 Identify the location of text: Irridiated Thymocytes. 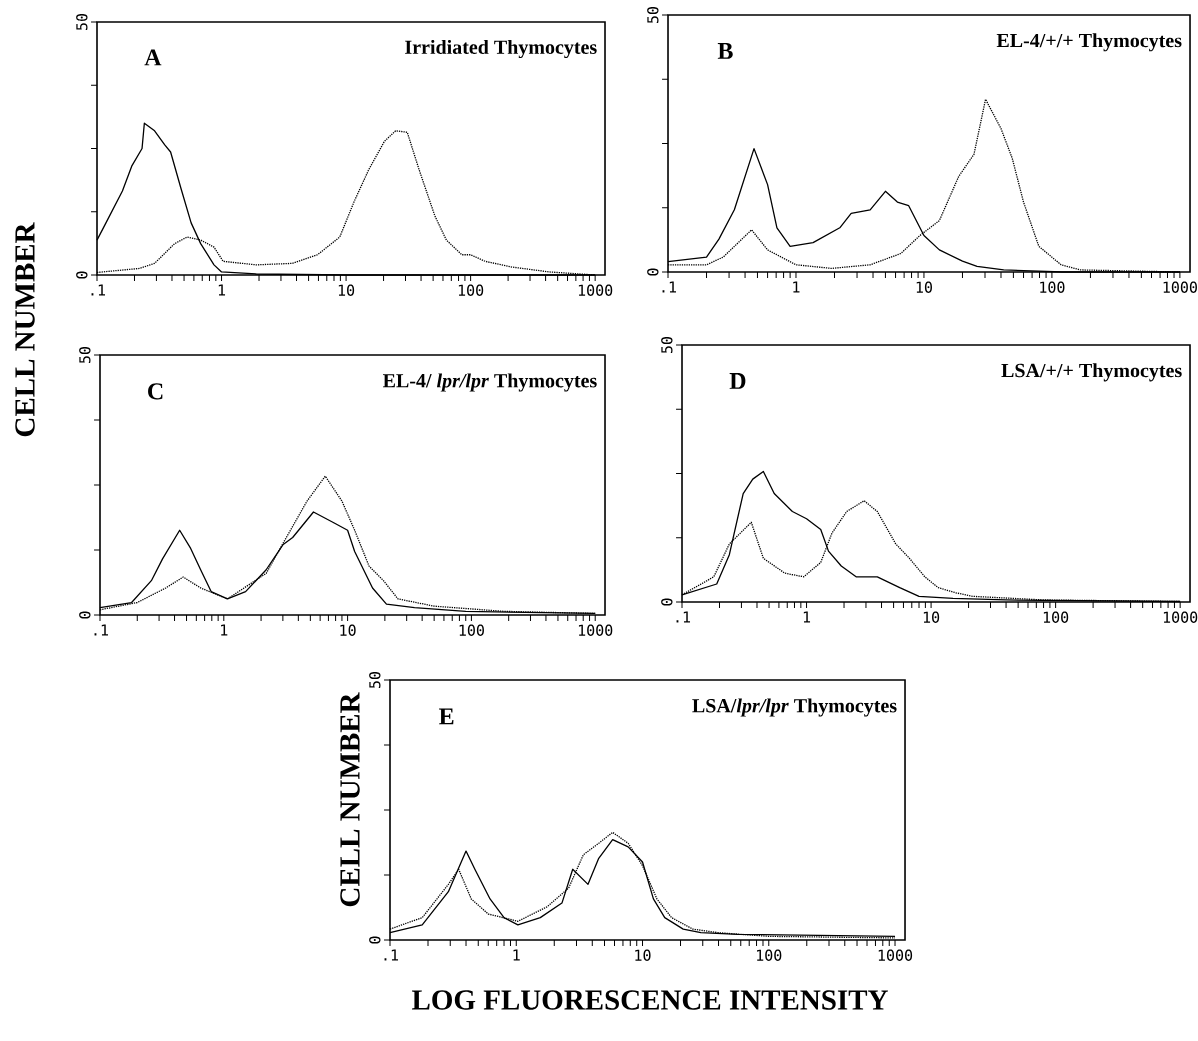
(501, 49).